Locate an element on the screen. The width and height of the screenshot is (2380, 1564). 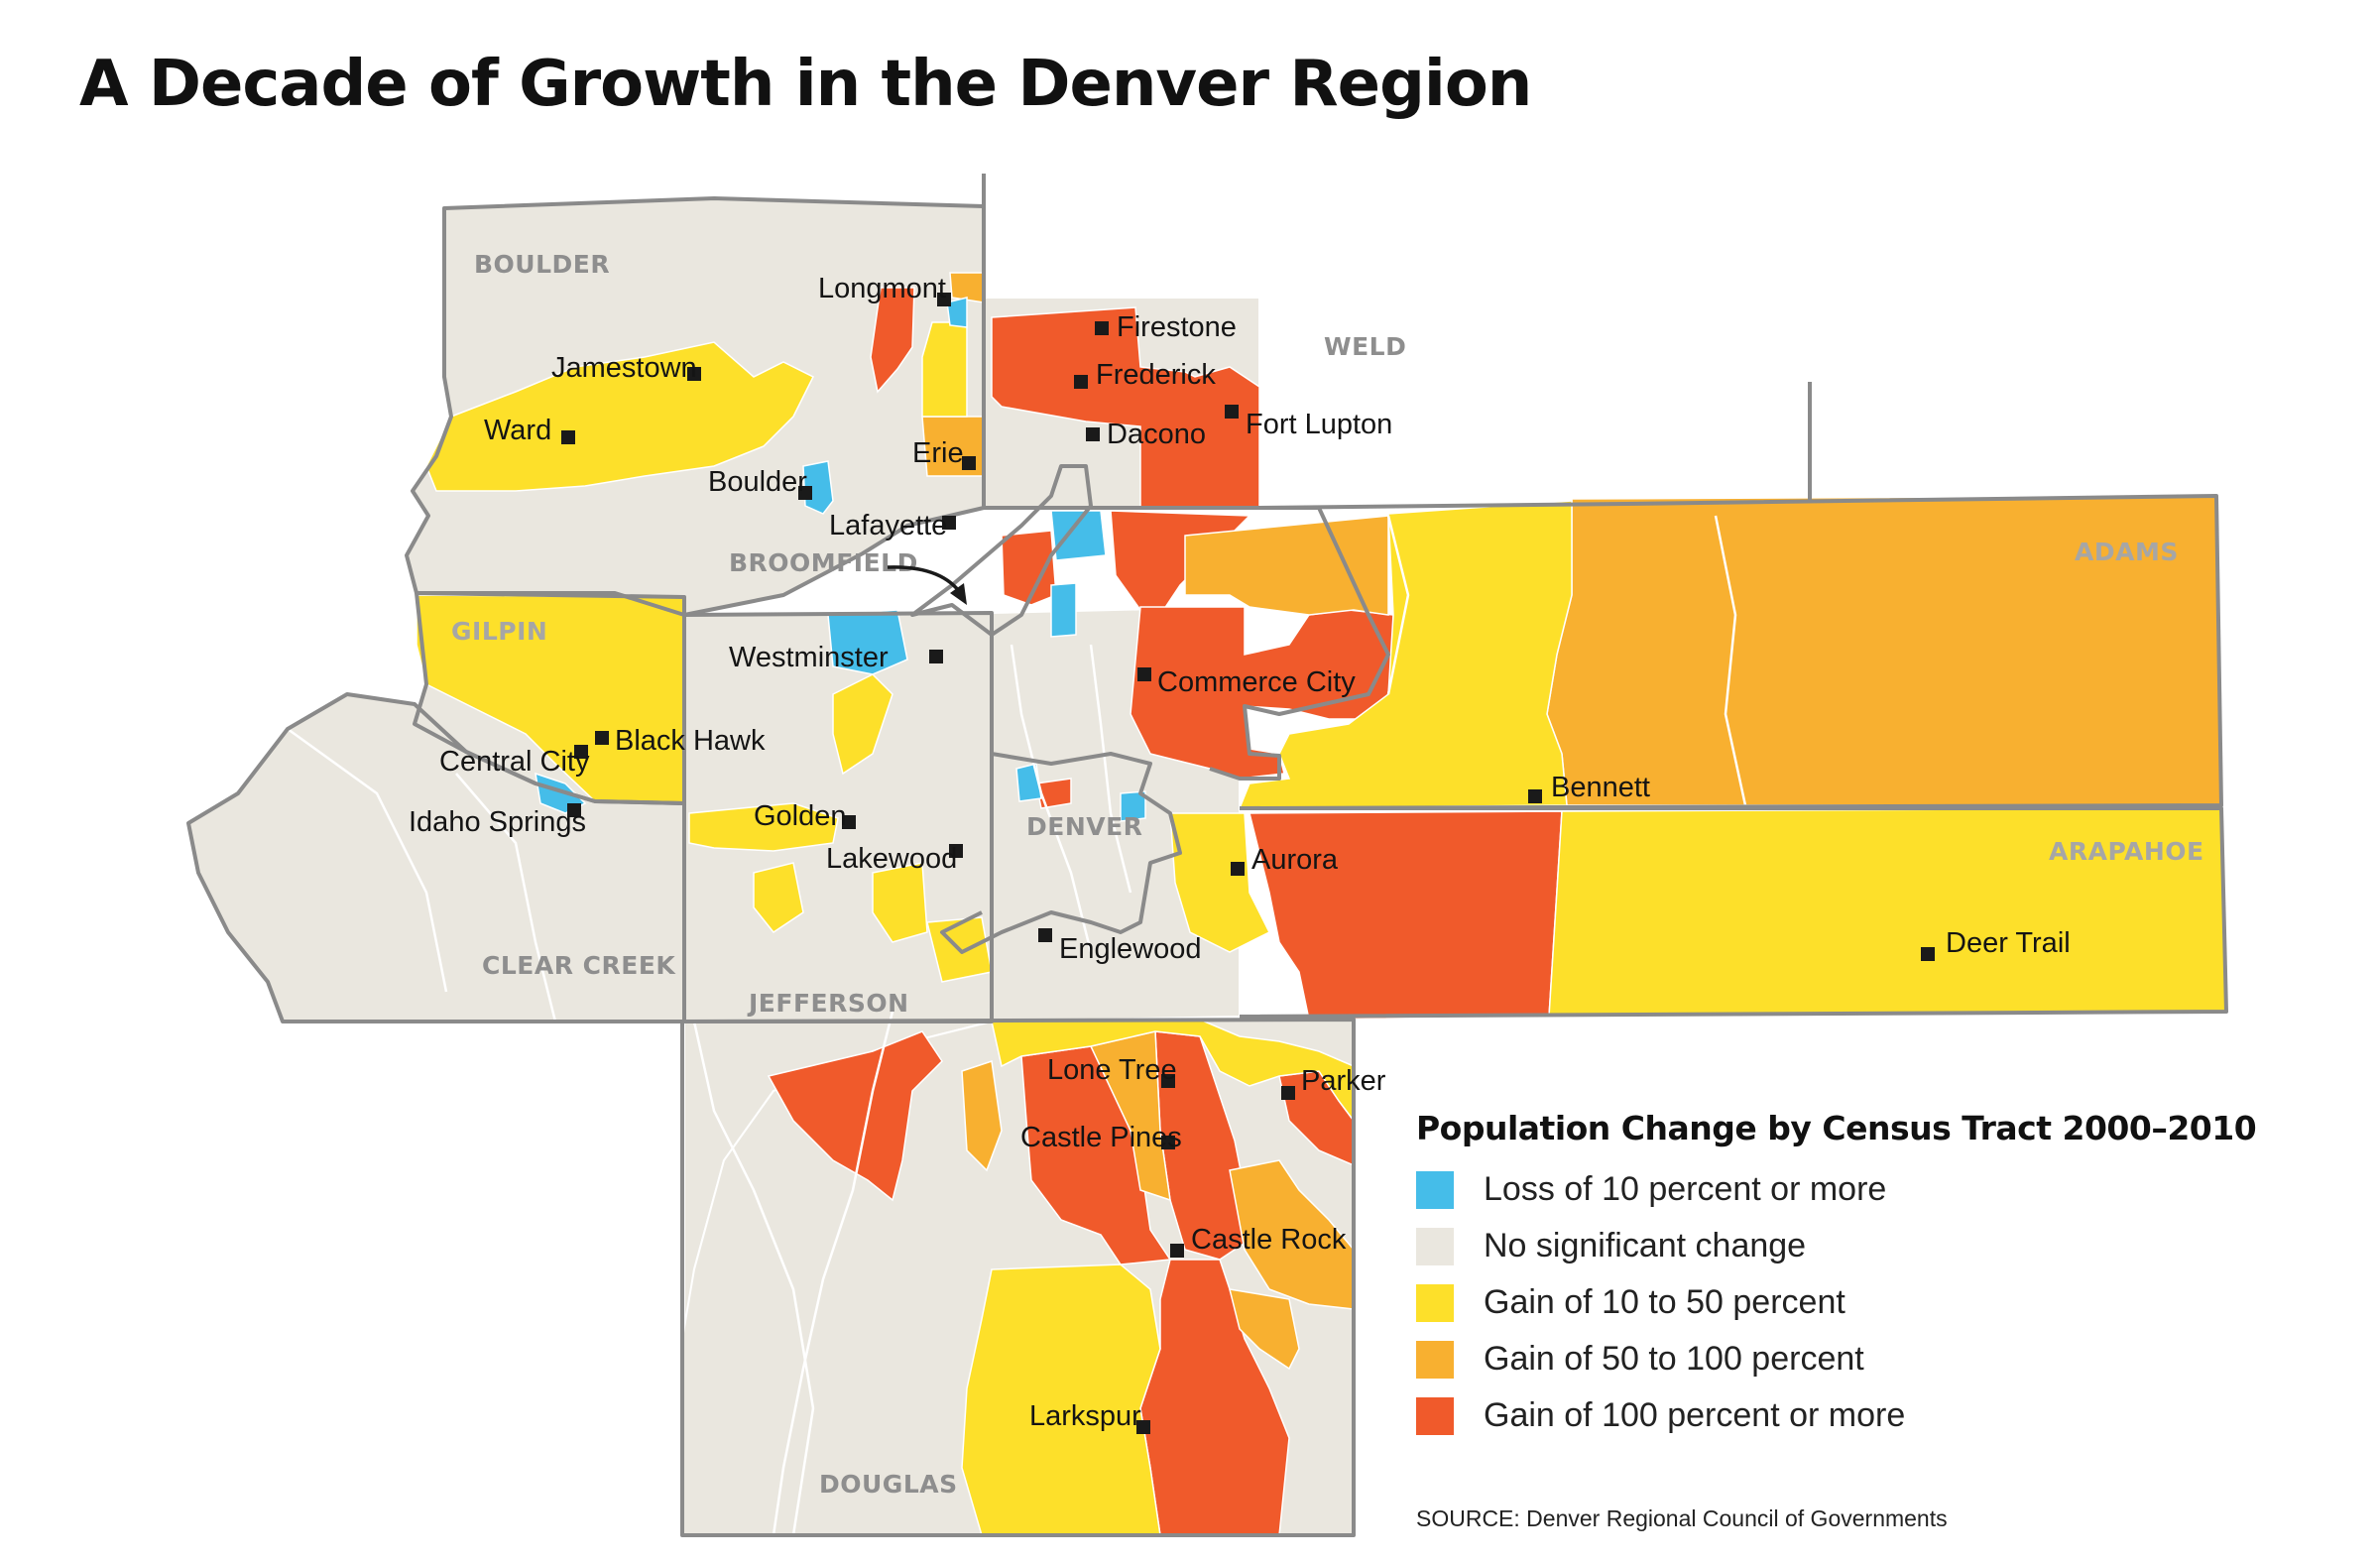
city-label-castle-rock: Castle Rock is located at coordinates (1269, 1240).